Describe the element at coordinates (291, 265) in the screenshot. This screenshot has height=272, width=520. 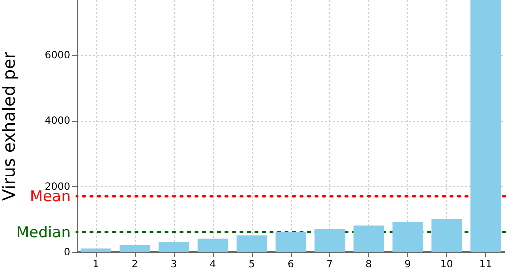
I see `x-tick-label: 6` at that location.